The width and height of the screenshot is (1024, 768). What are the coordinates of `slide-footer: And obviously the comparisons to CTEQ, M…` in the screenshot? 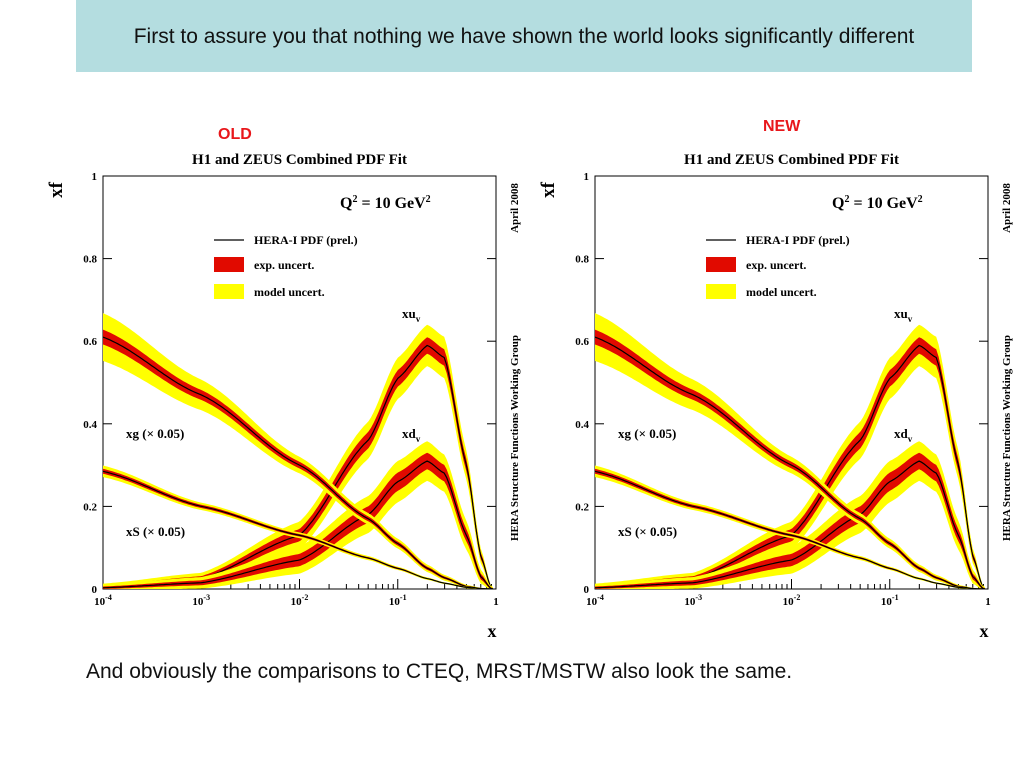 It's located at (439, 671).